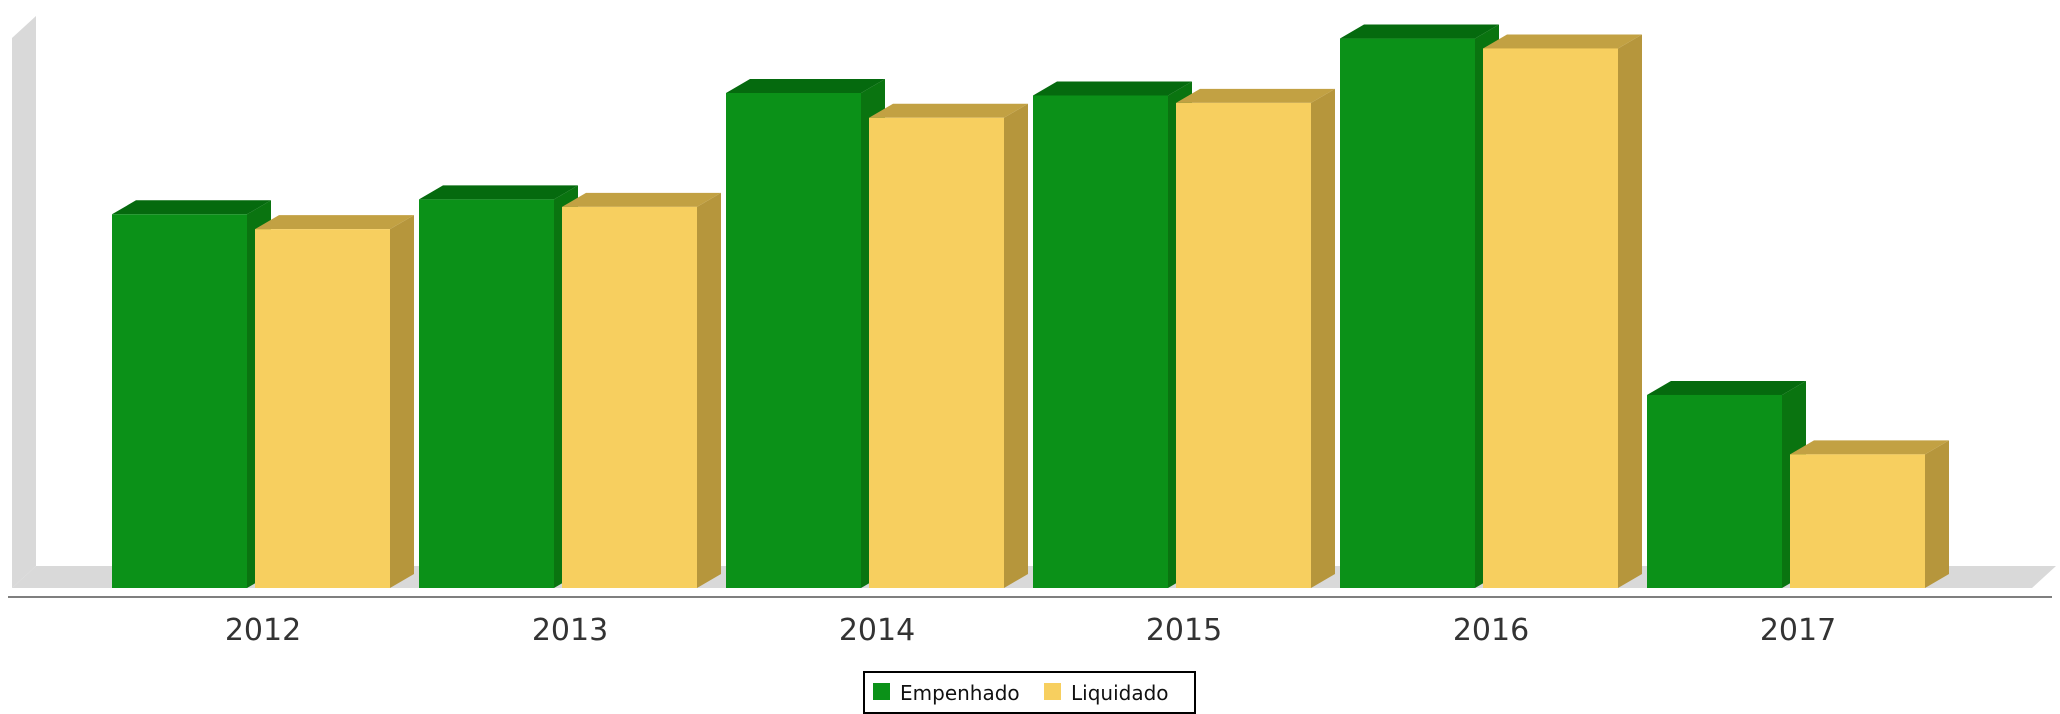 The image size is (2060, 714). I want to click on x-tick-label-2014: 2014, so click(877, 630).